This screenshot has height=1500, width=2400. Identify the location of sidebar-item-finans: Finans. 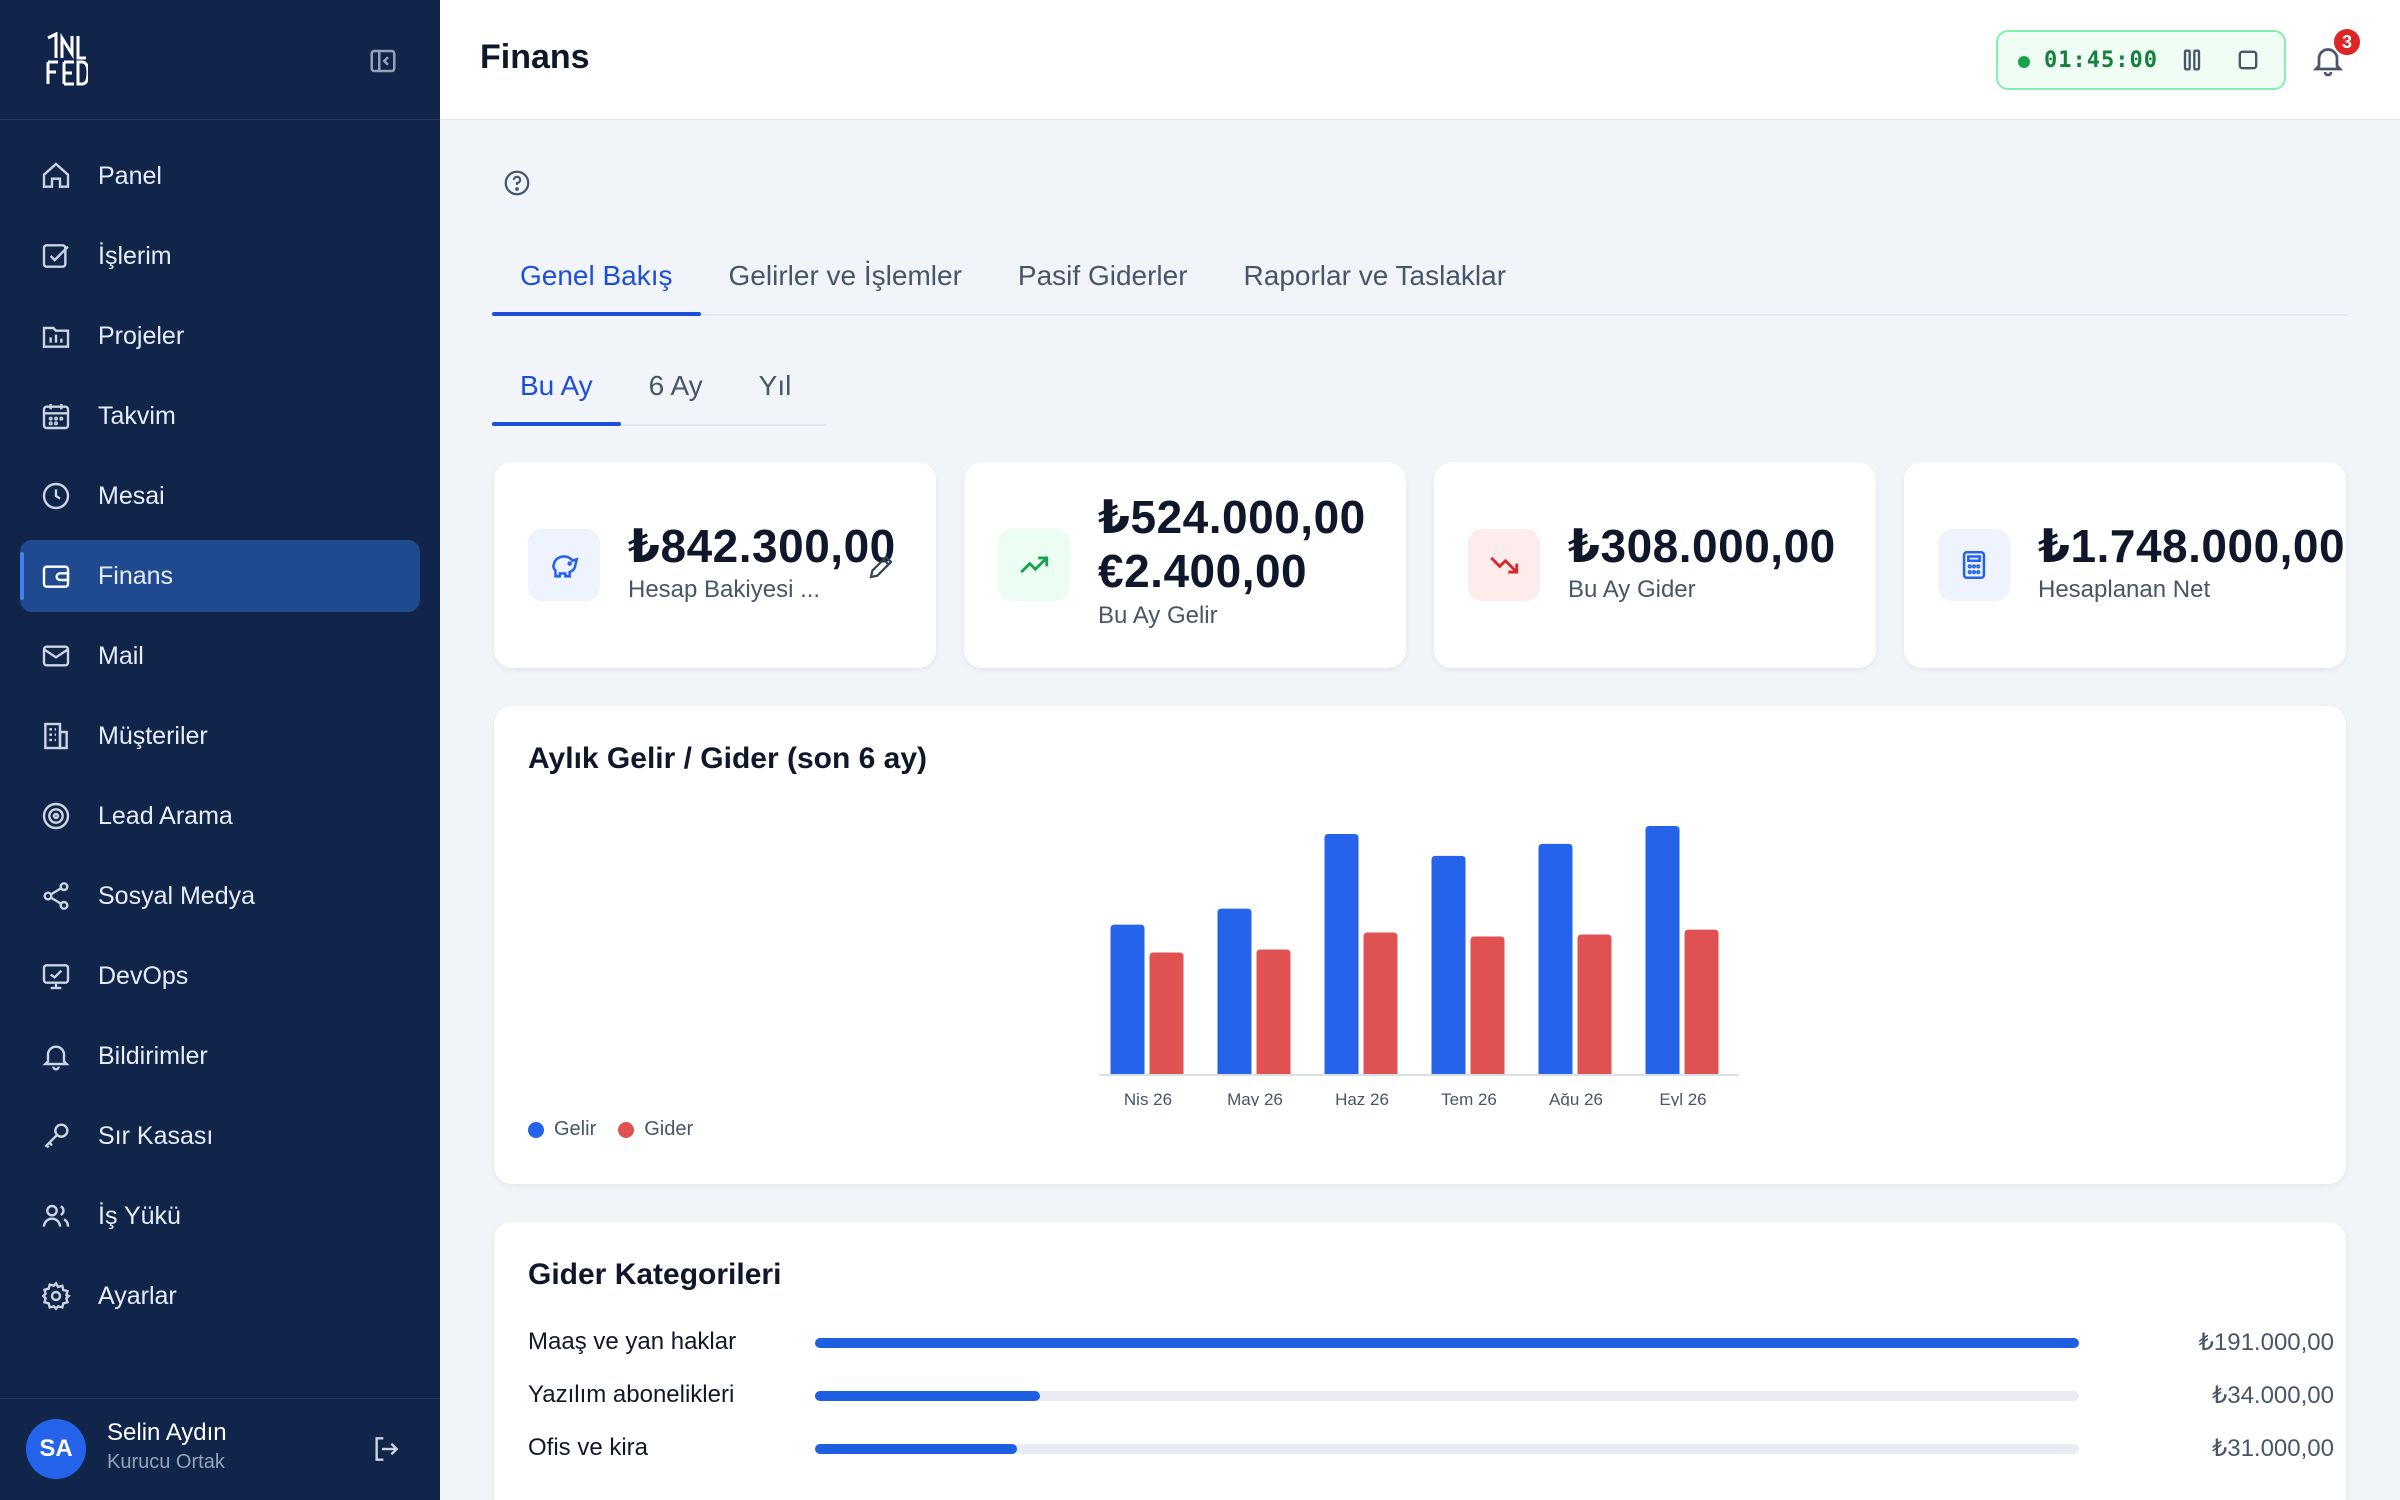
(220, 576).